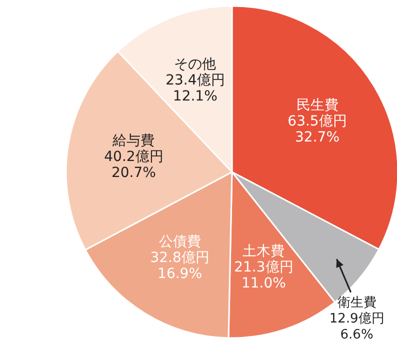 This screenshot has width=397, height=344. I want to click on slice-label: 土木費, so click(263, 251).